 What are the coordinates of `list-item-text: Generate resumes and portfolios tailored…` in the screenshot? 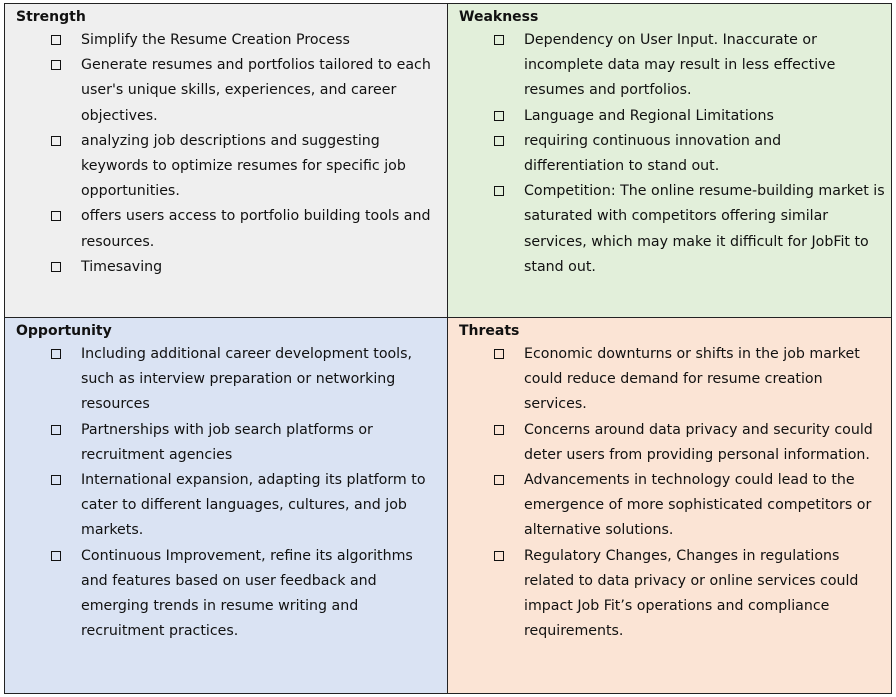 It's located at (256, 90).